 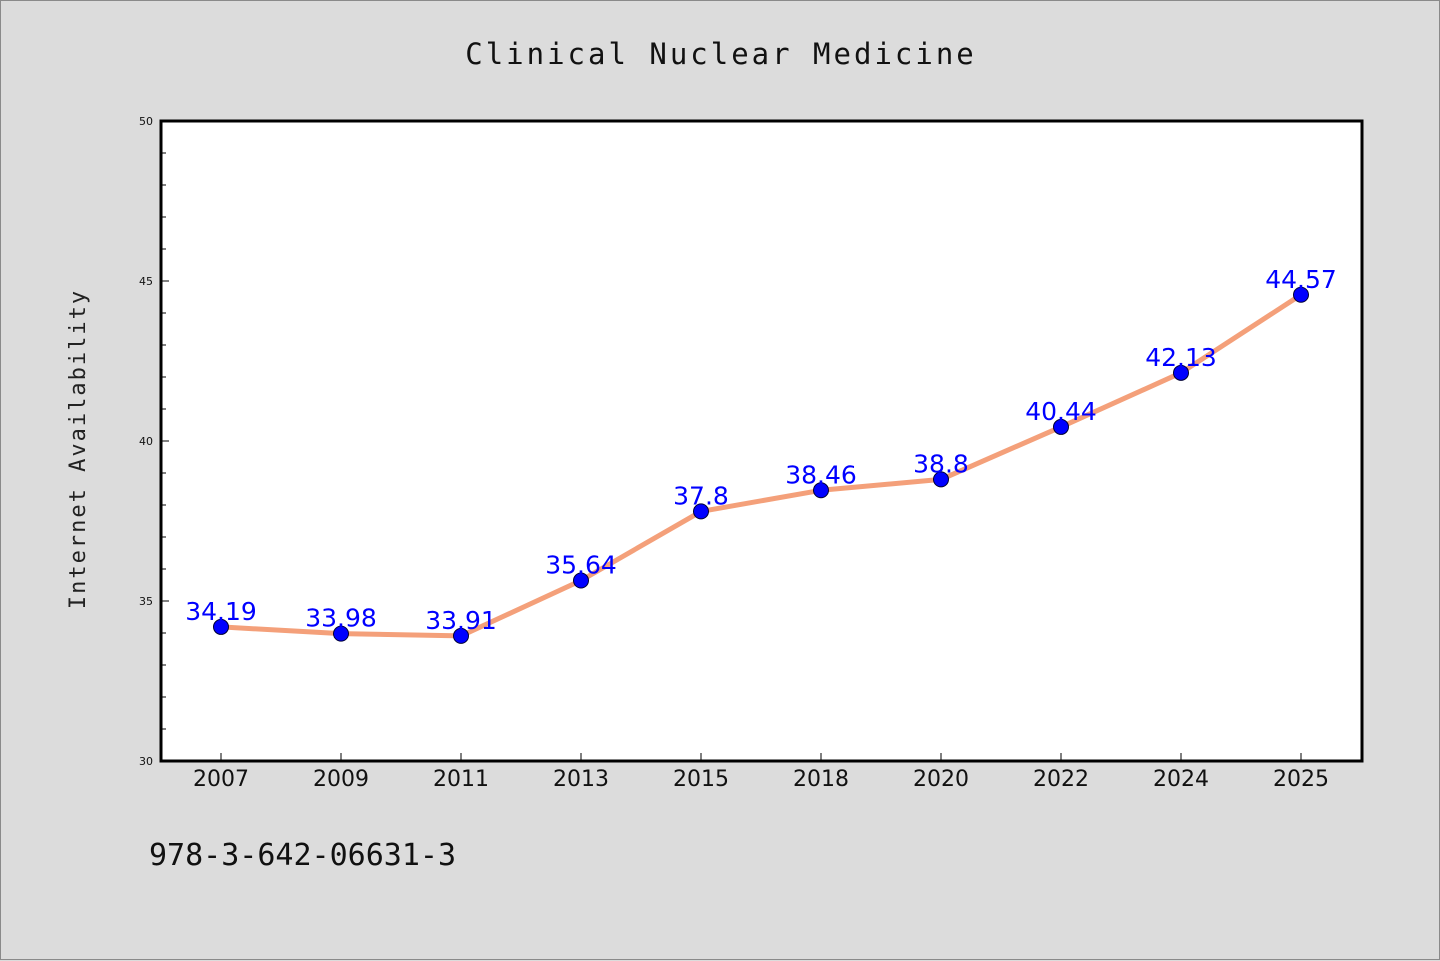 What do you see at coordinates (941, 463) in the screenshot?
I see `data-label: 38.8` at bounding box center [941, 463].